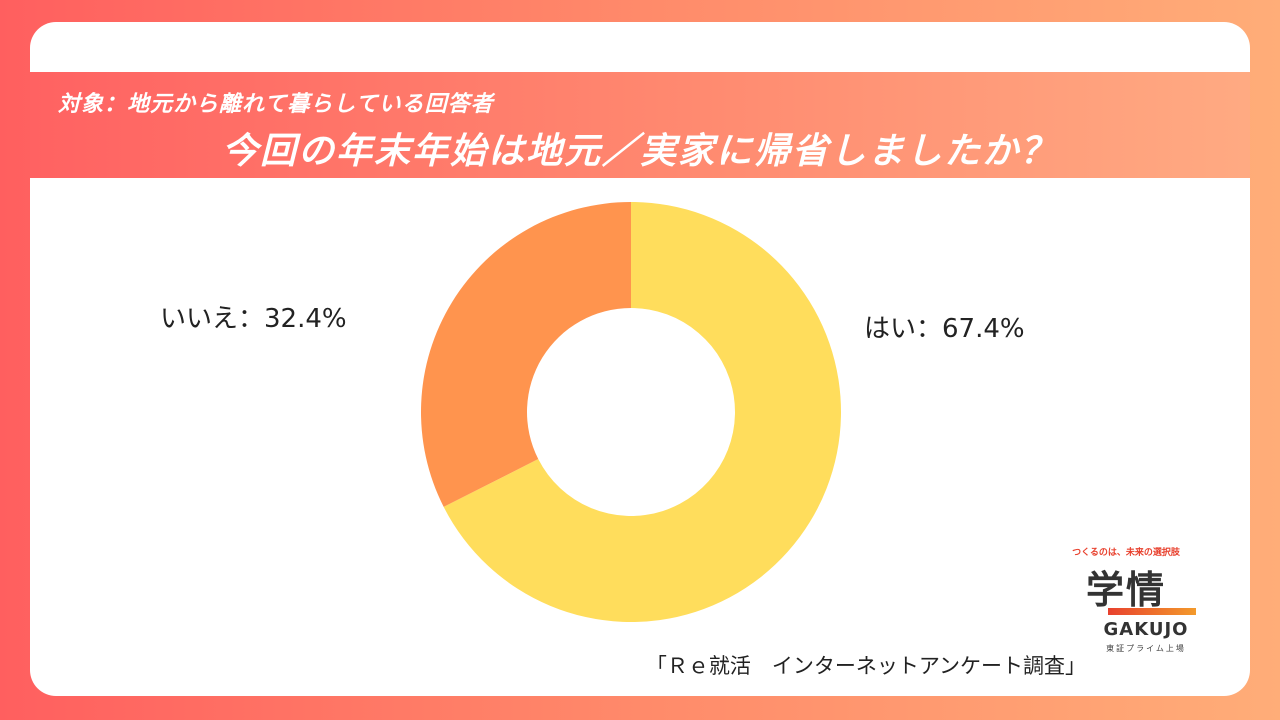  What do you see at coordinates (526, 354) in the screenshot?
I see `slice-no` at bounding box center [526, 354].